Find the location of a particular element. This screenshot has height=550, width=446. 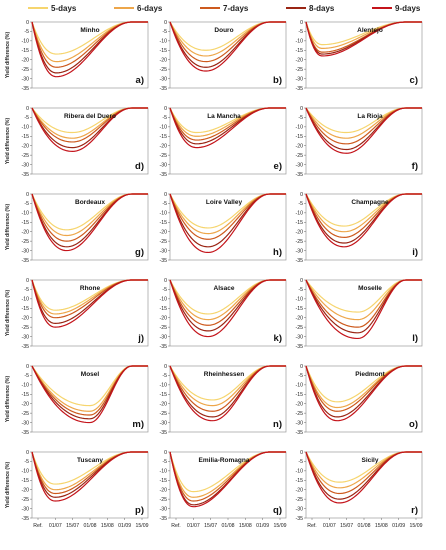

panel-title: Rheinhessen is located at coordinates (224, 374).